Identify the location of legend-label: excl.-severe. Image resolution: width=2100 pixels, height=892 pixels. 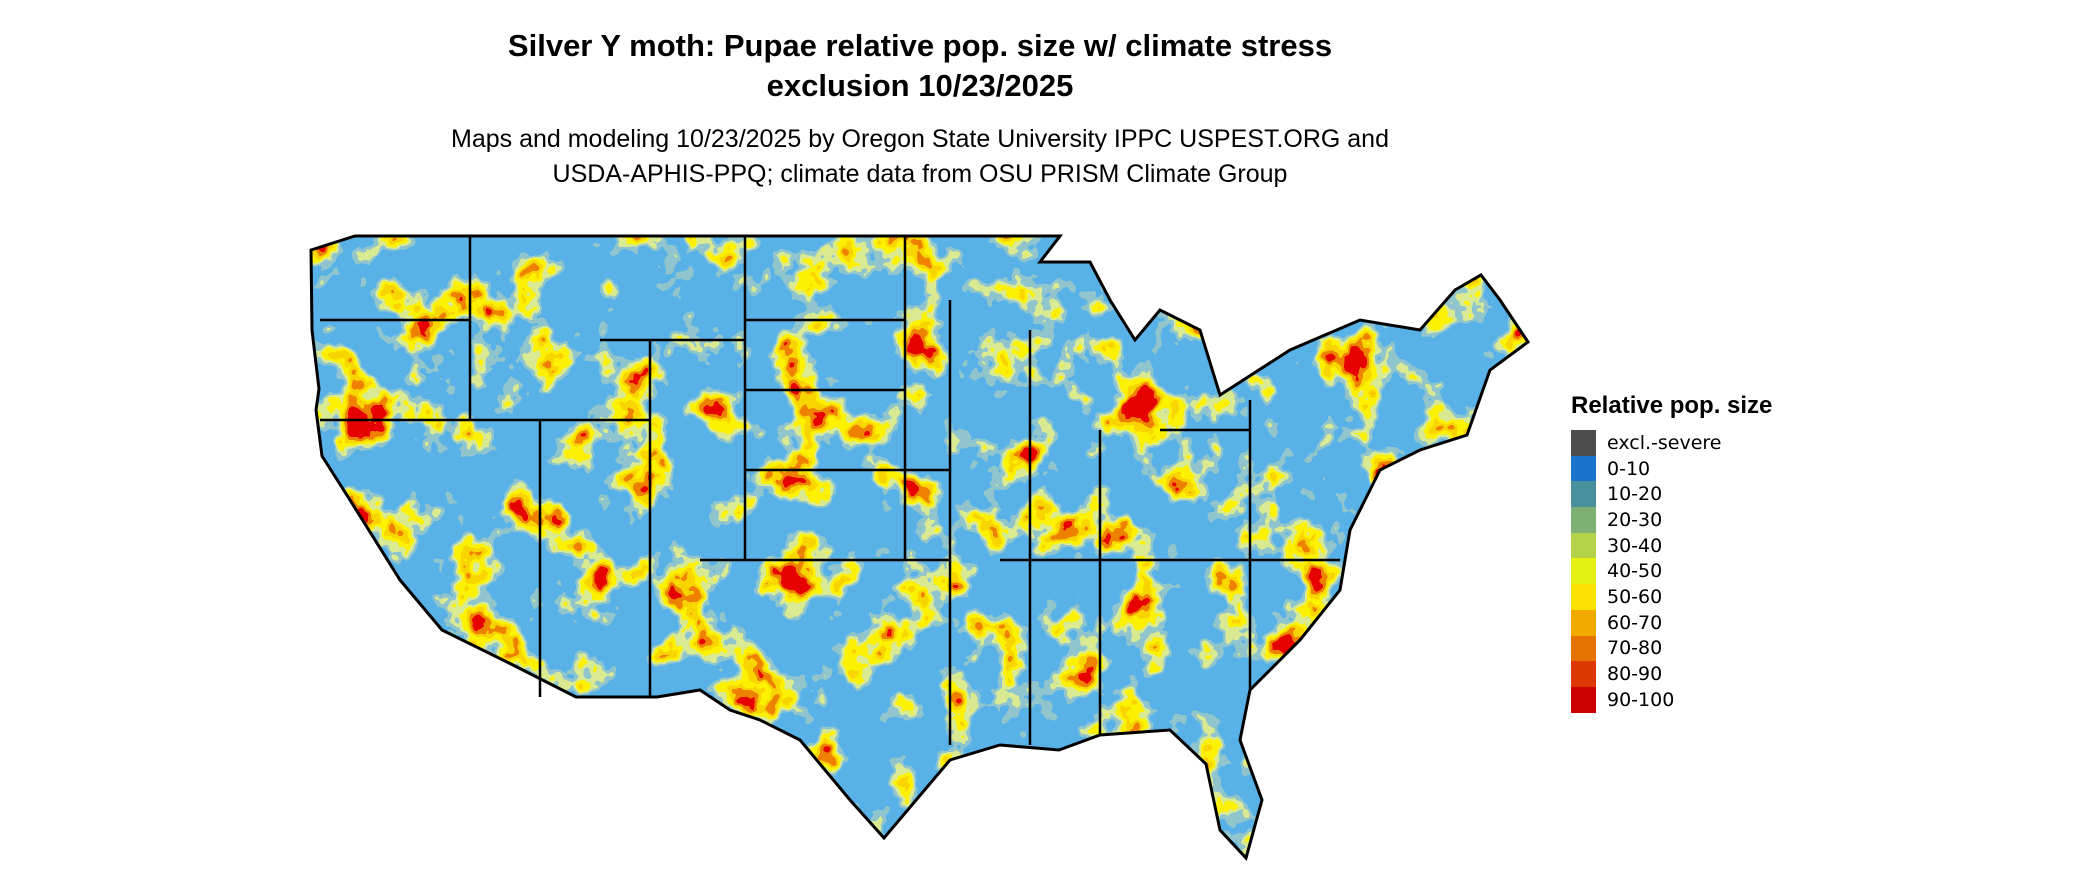
(1664, 442).